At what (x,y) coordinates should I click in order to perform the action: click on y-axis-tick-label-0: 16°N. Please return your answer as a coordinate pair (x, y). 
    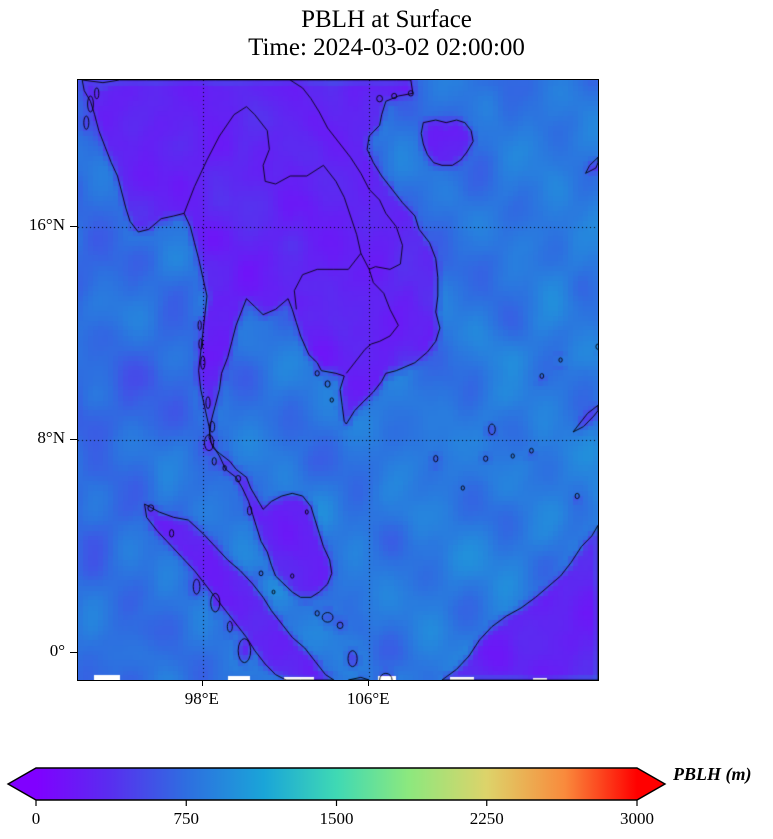
    Looking at the image, I should click on (46, 224).